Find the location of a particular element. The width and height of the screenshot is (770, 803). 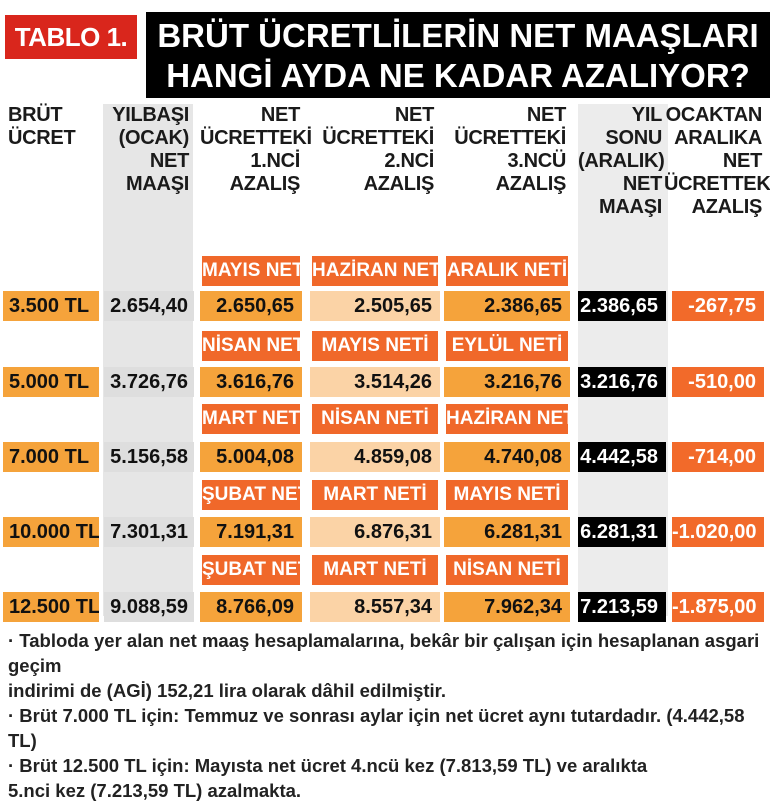

row-3-label-1: MART NETİ is located at coordinates (251, 419).